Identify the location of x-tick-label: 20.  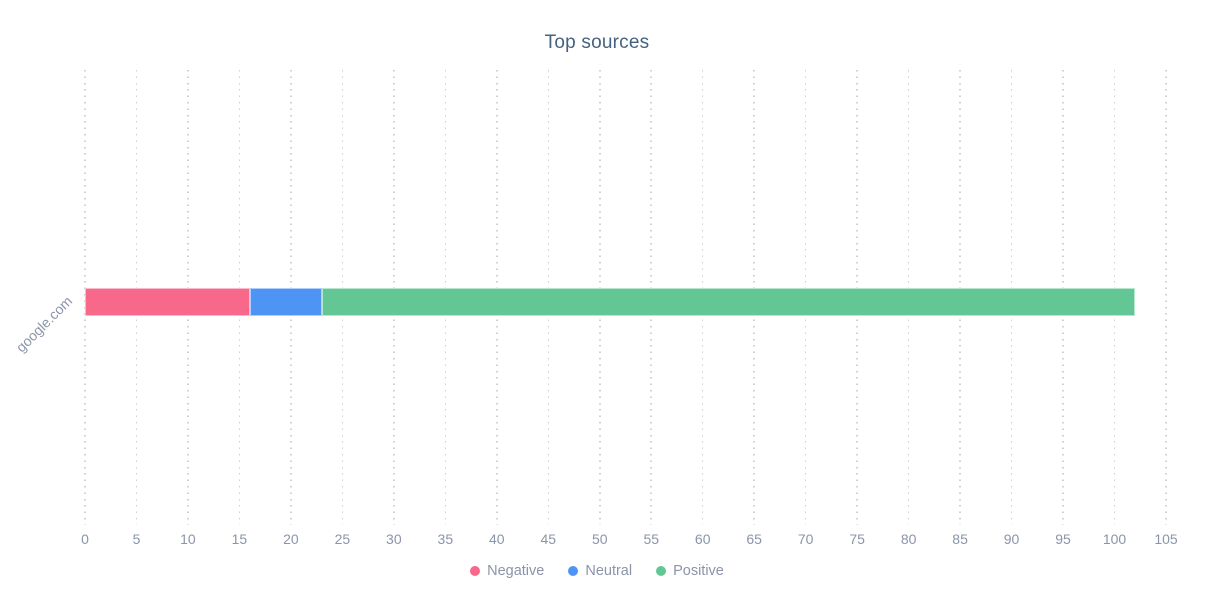
(291, 539).